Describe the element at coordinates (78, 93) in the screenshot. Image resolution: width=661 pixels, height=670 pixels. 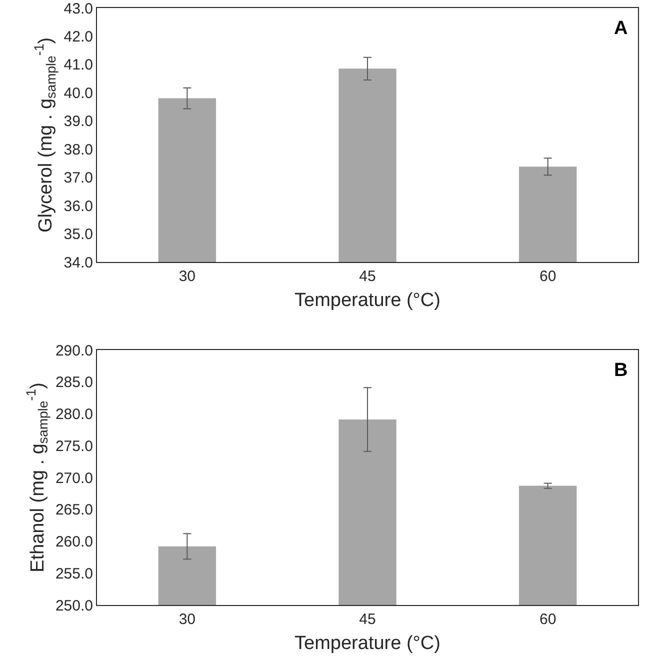
I see `y-tick-label: 40.0` at that location.